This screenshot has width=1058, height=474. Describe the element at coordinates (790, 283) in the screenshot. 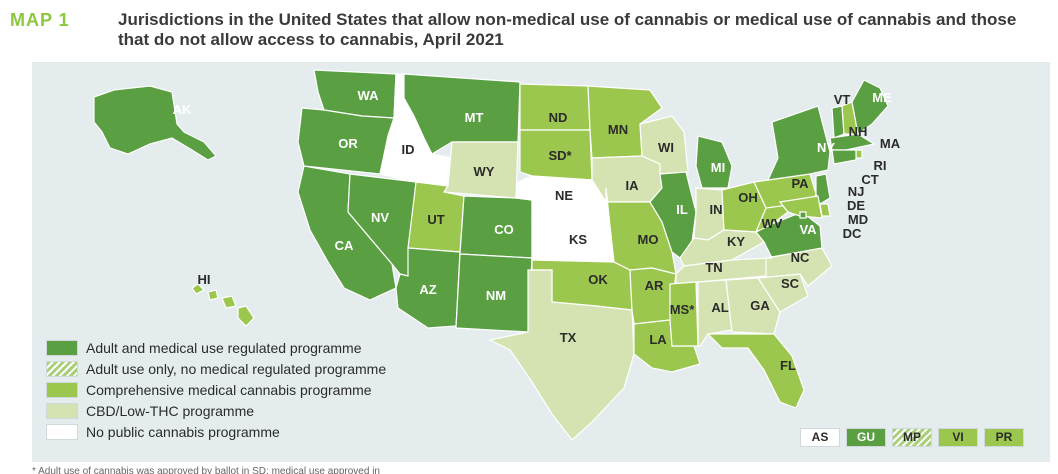

I see `state-label-sc: SC` at that location.